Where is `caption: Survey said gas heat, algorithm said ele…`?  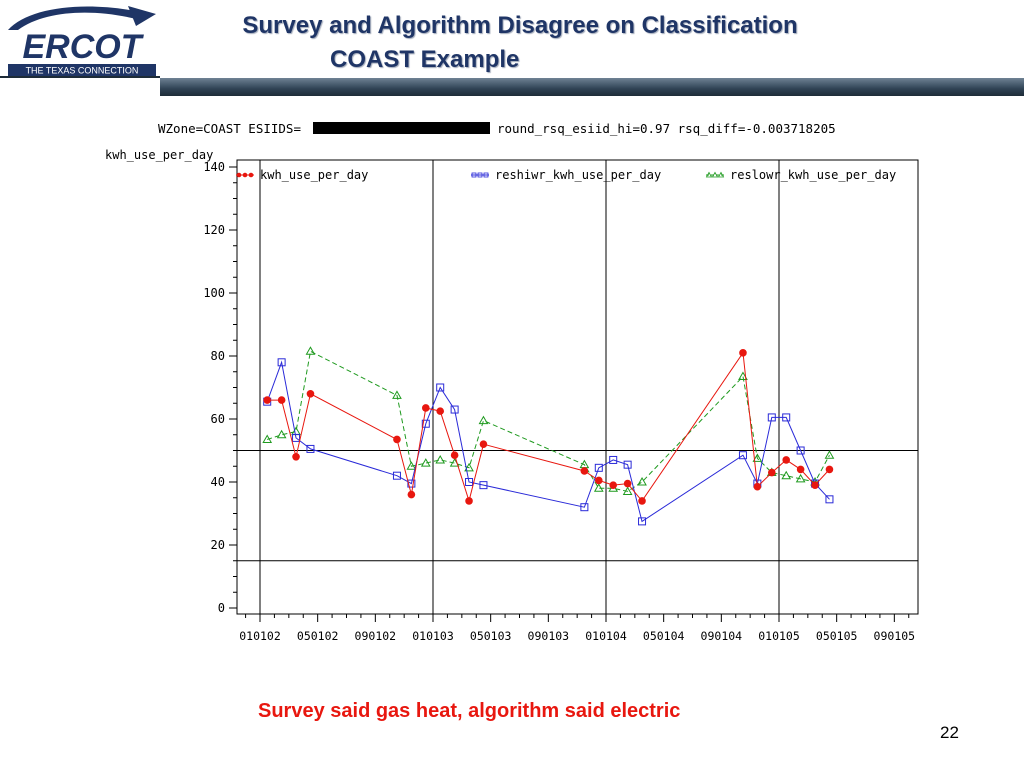
caption: Survey said gas heat, algorithm said ele… is located at coordinates (469, 711).